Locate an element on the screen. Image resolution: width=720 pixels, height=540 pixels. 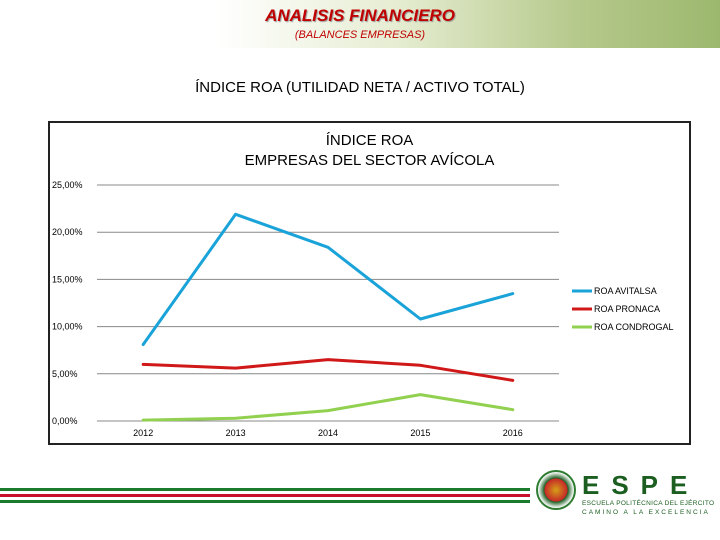
footer-stripes is located at coordinates (265, 495).